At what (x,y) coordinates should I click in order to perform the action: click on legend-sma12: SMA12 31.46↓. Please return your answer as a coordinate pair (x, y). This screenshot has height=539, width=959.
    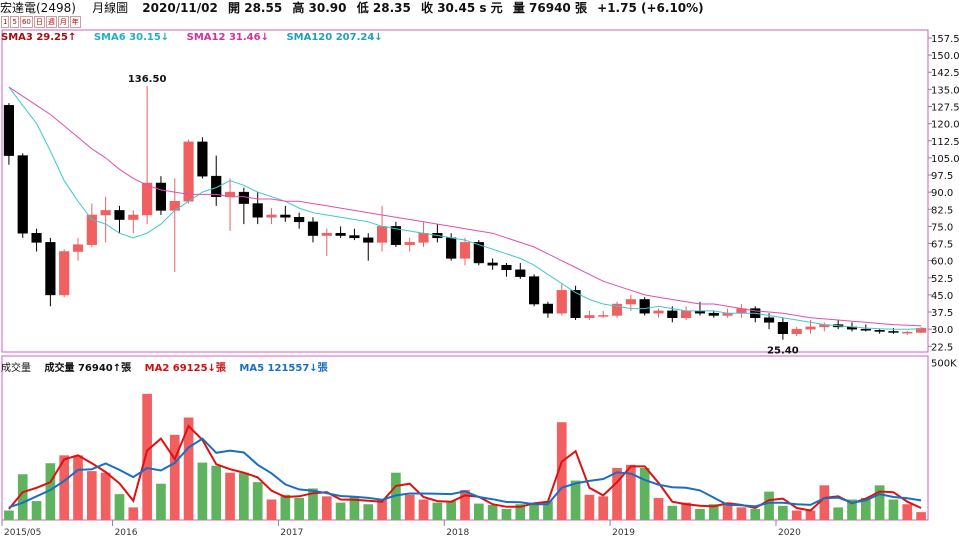
    Looking at the image, I should click on (227, 37).